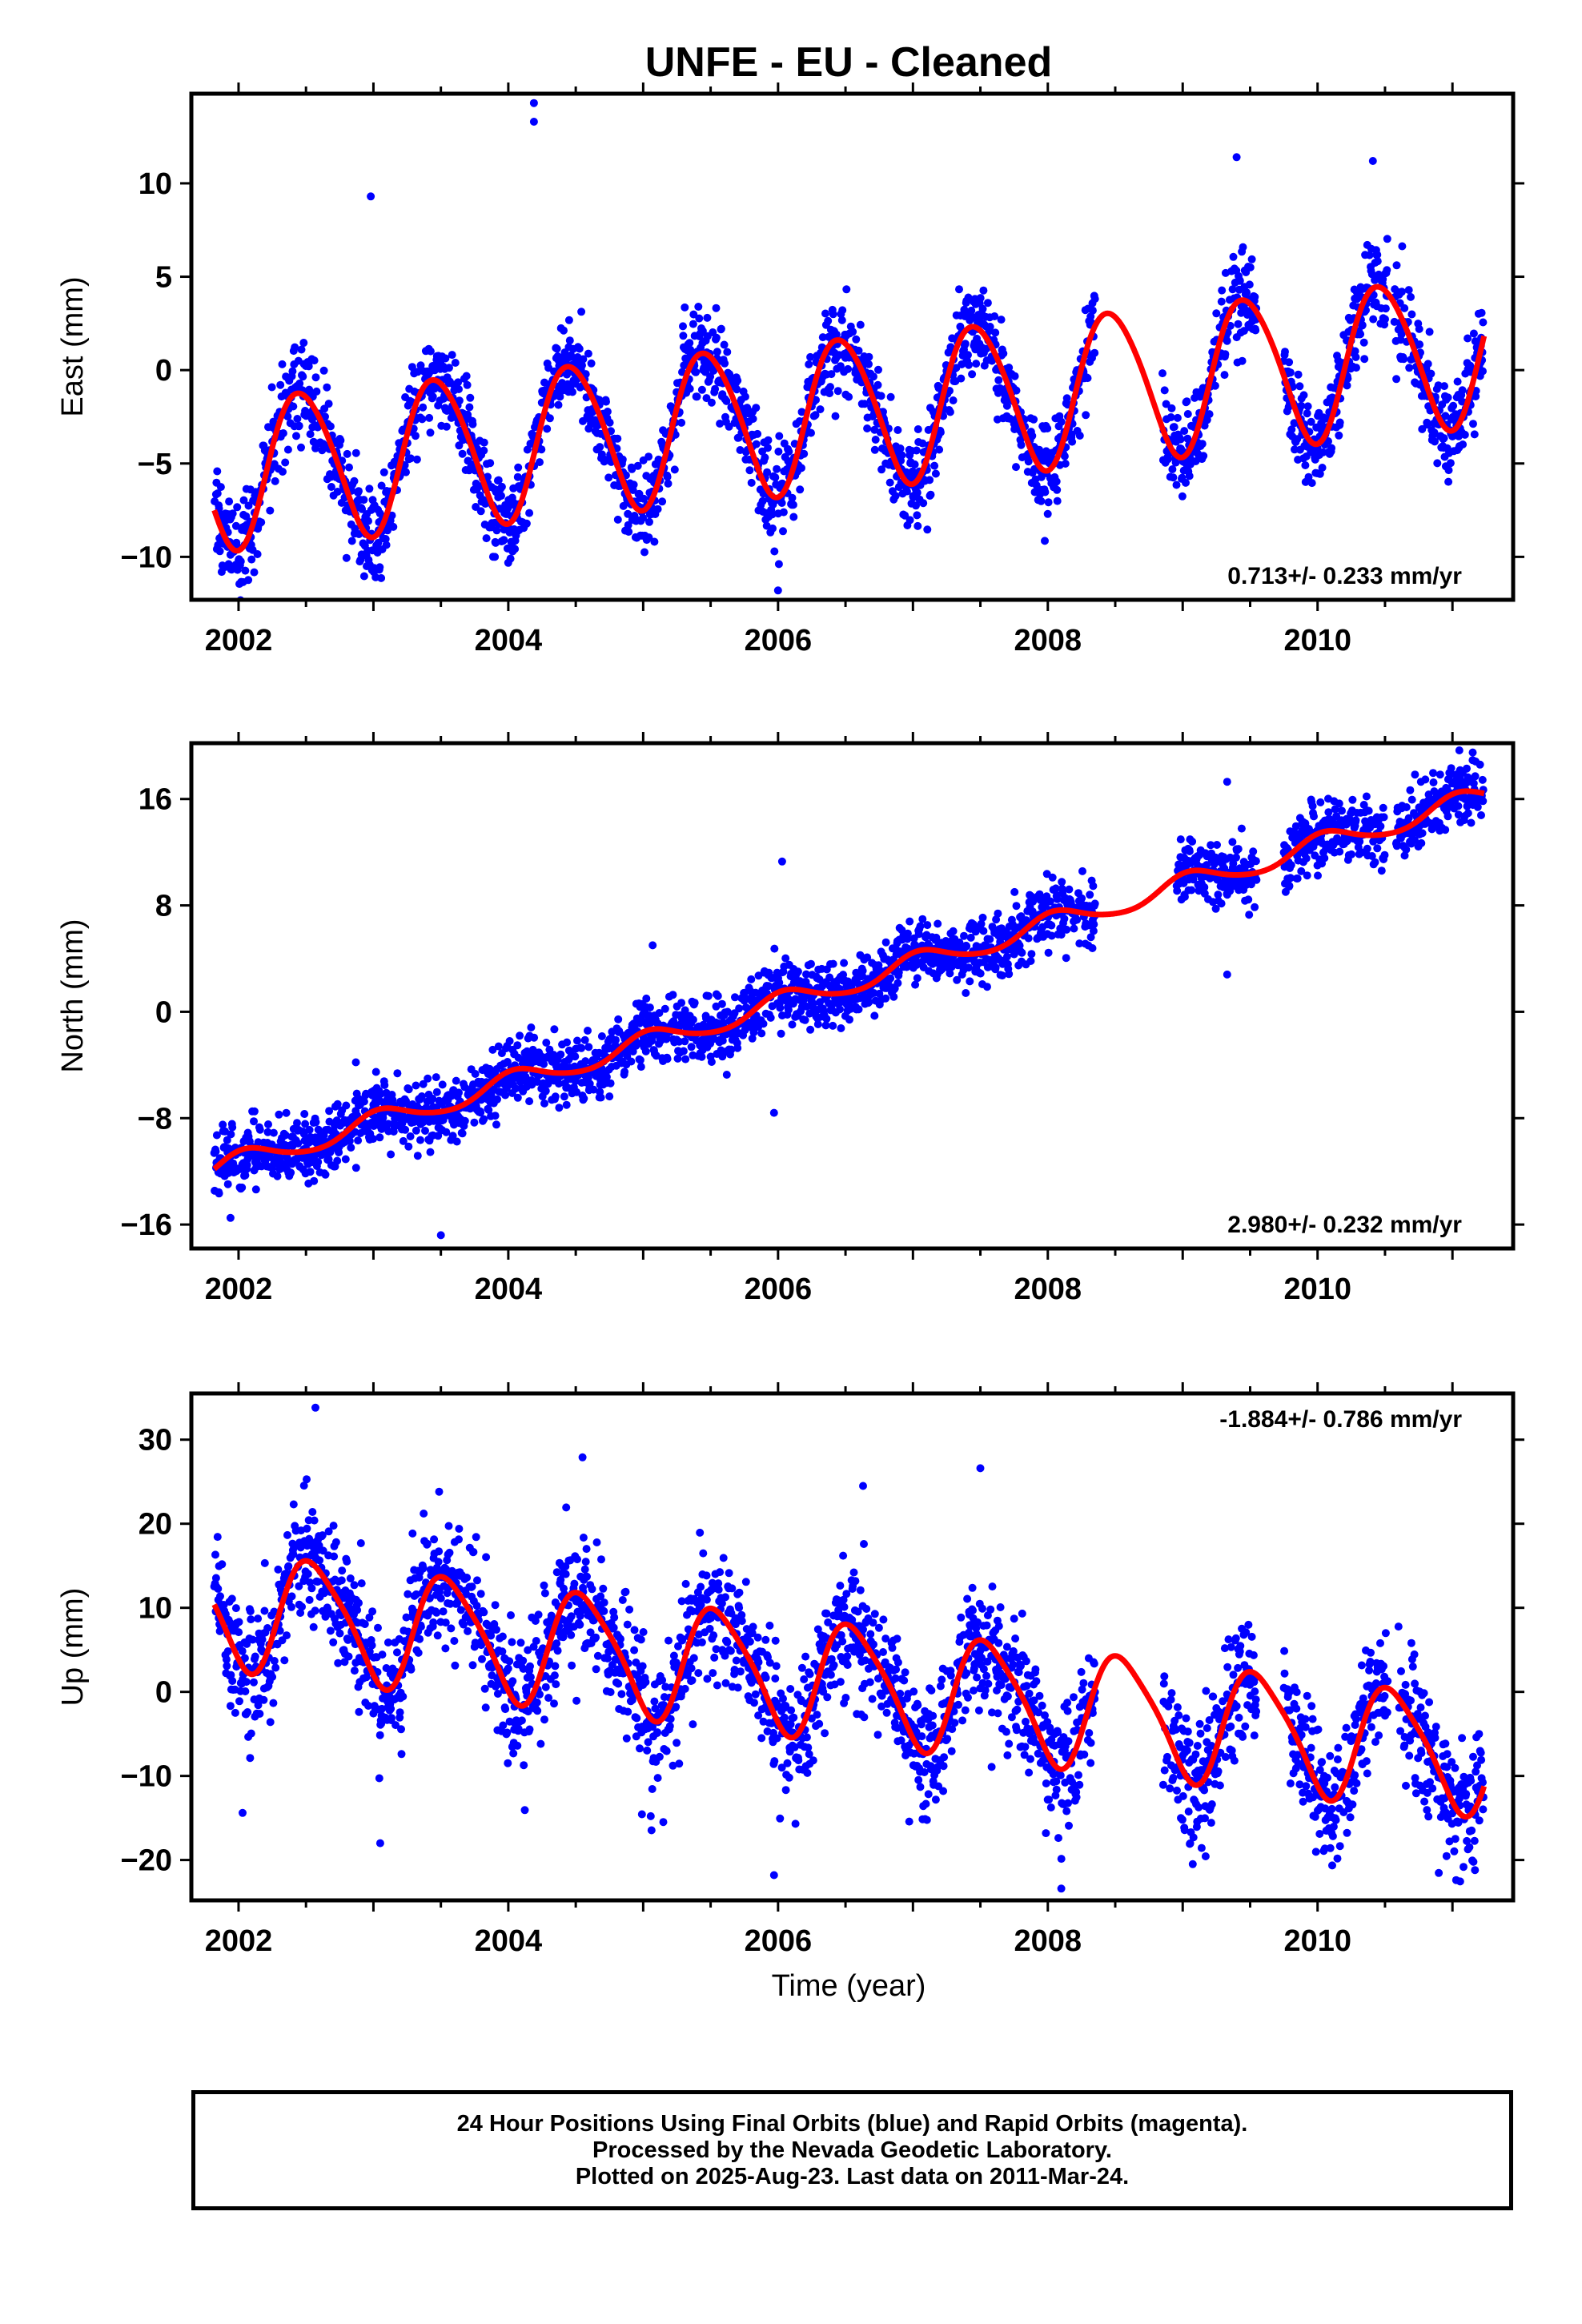  What do you see at coordinates (1048, 640) in the screenshot?
I see `x-tick-label: 2008` at bounding box center [1048, 640].